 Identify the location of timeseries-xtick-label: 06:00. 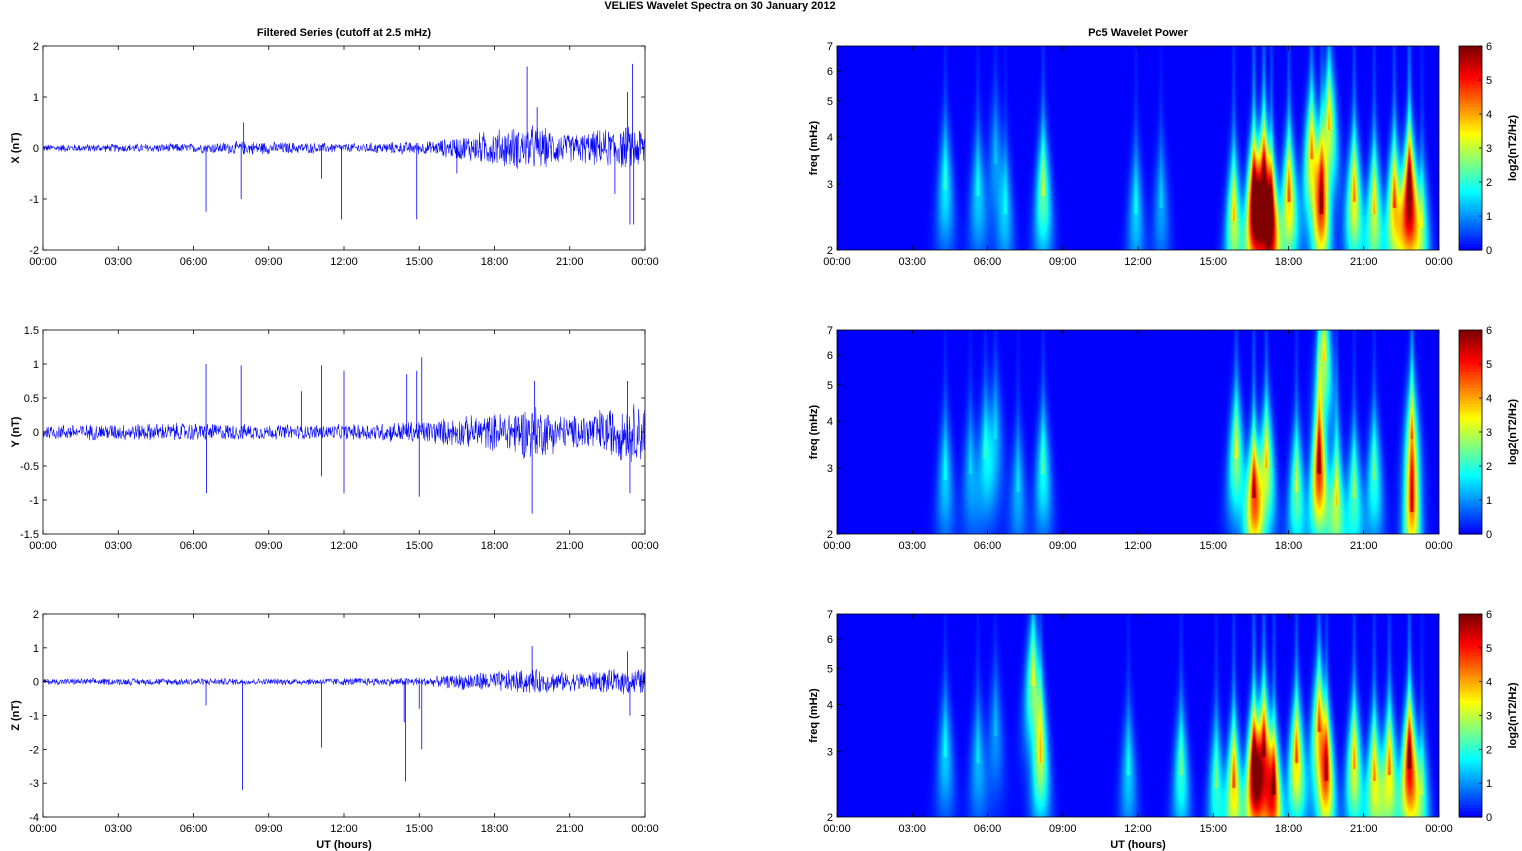
(194, 262).